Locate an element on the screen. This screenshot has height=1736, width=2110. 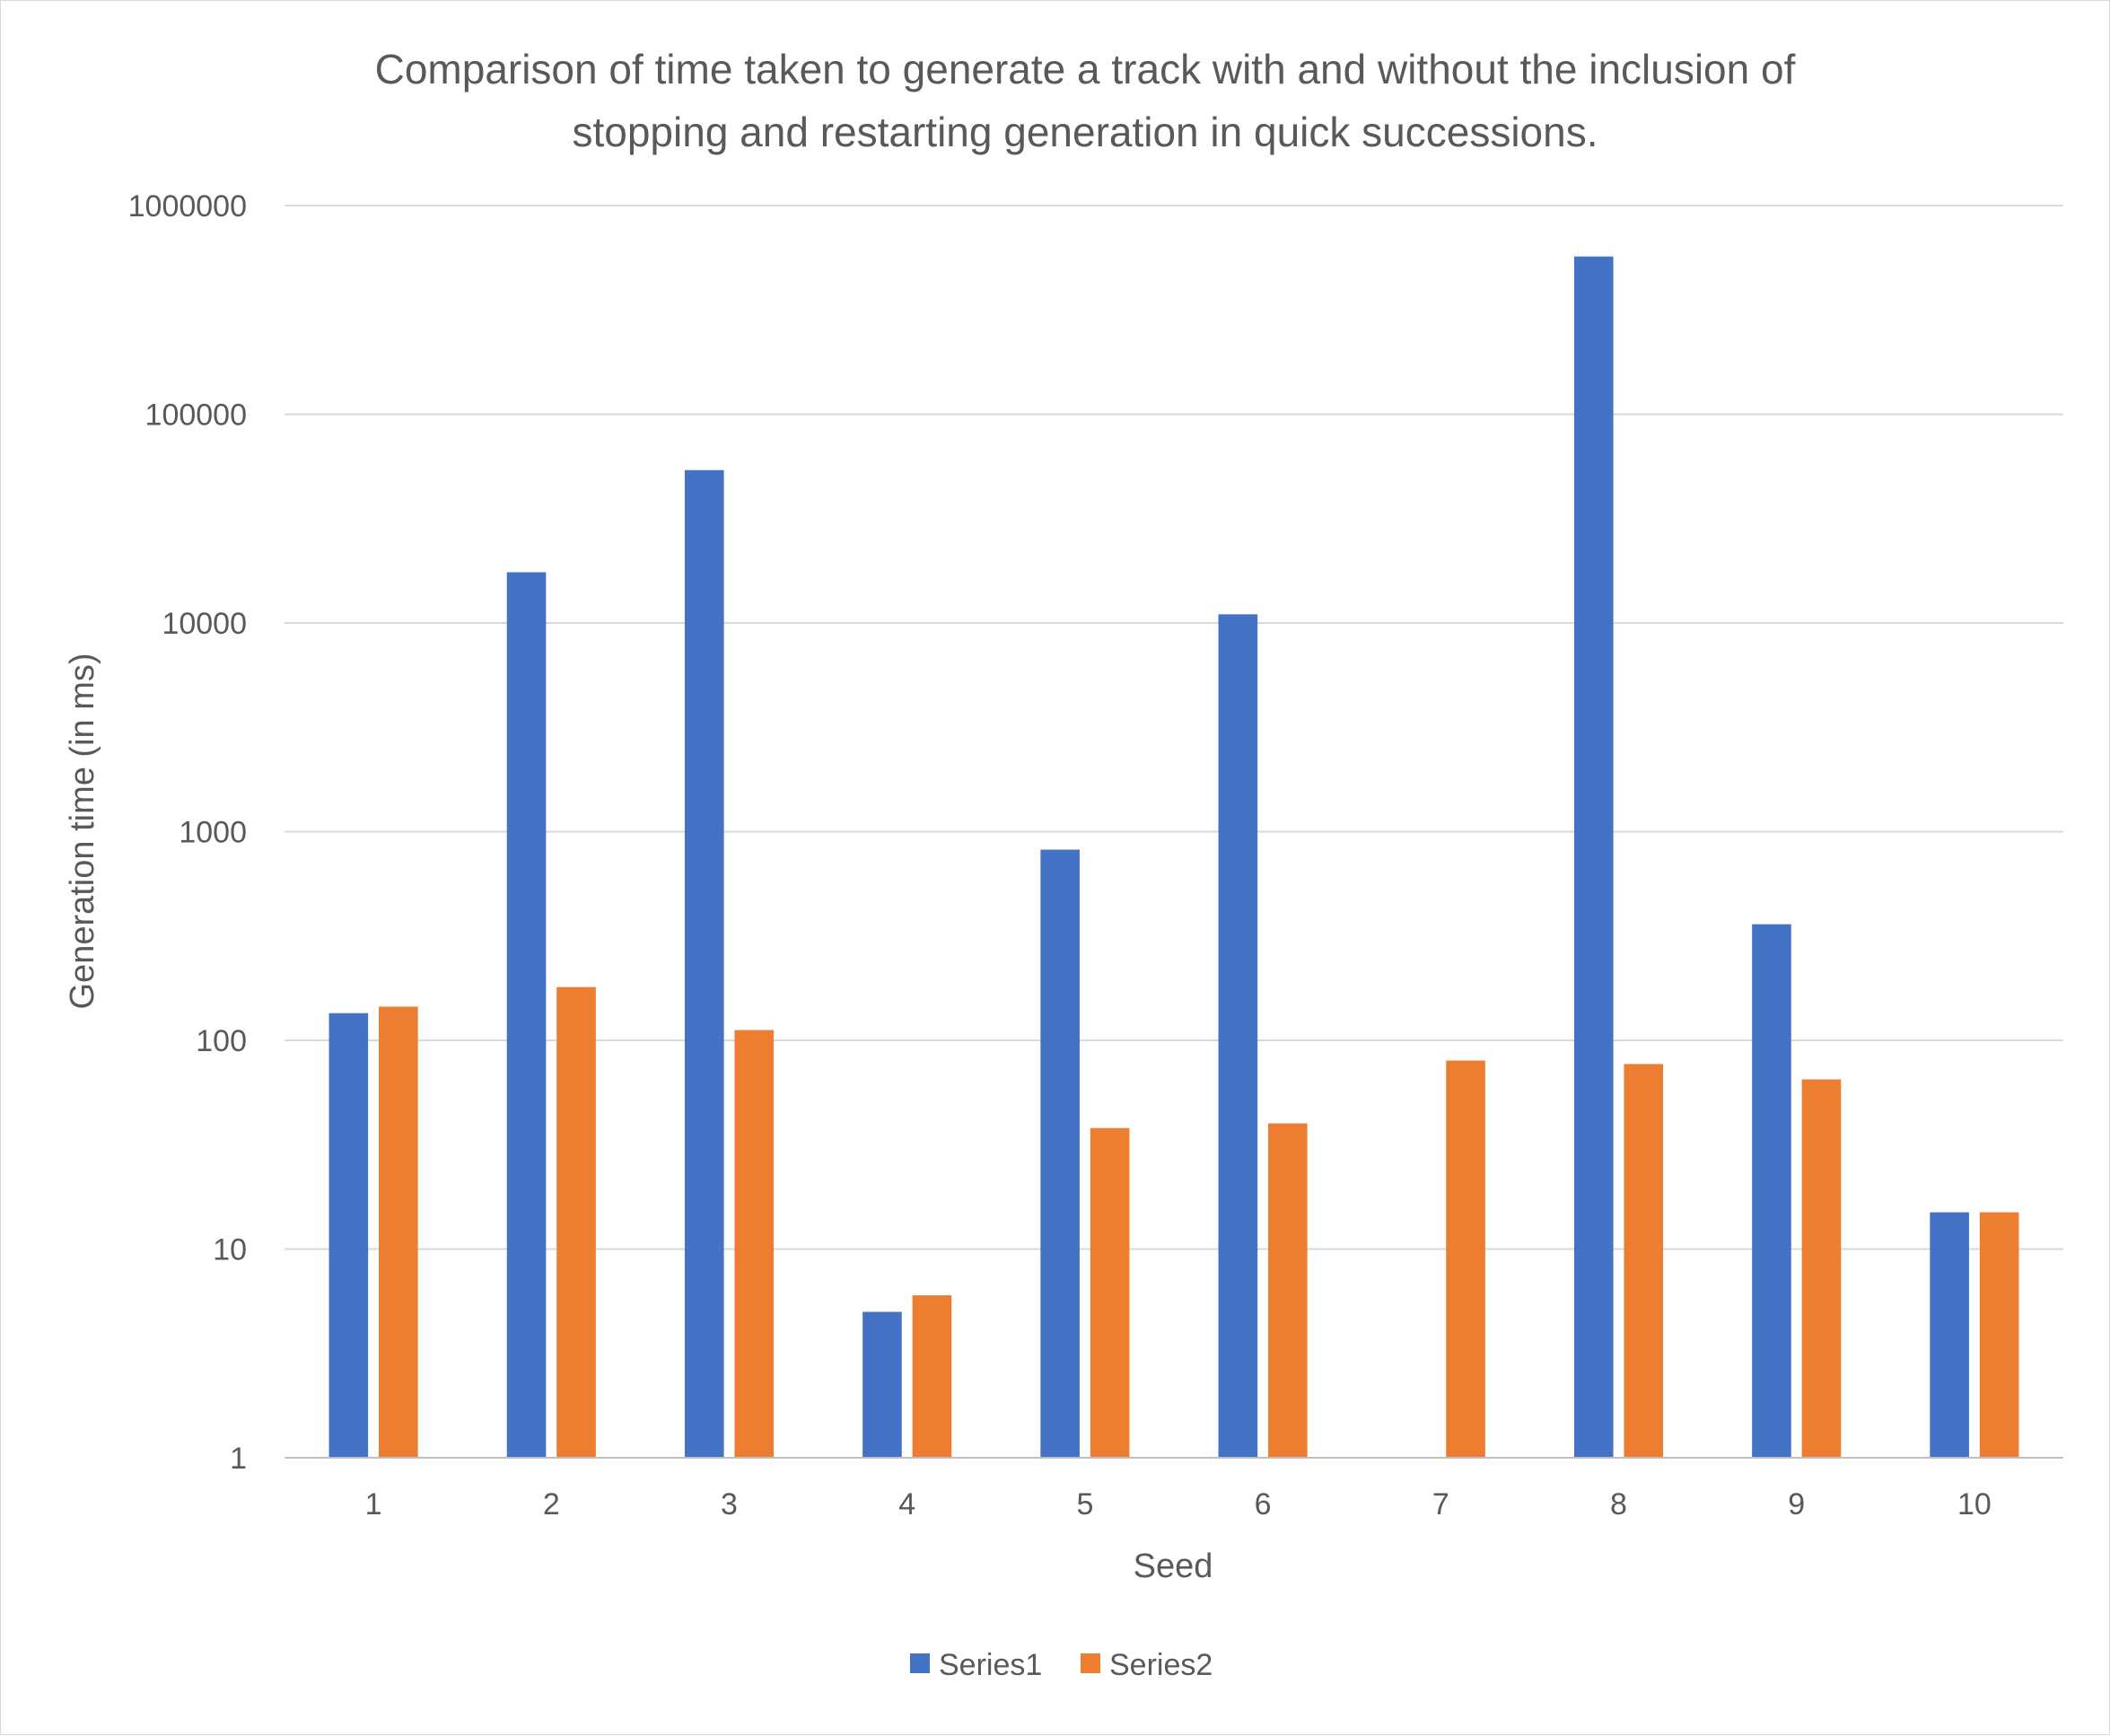
x-tick-label: 1 is located at coordinates (373, 1504).